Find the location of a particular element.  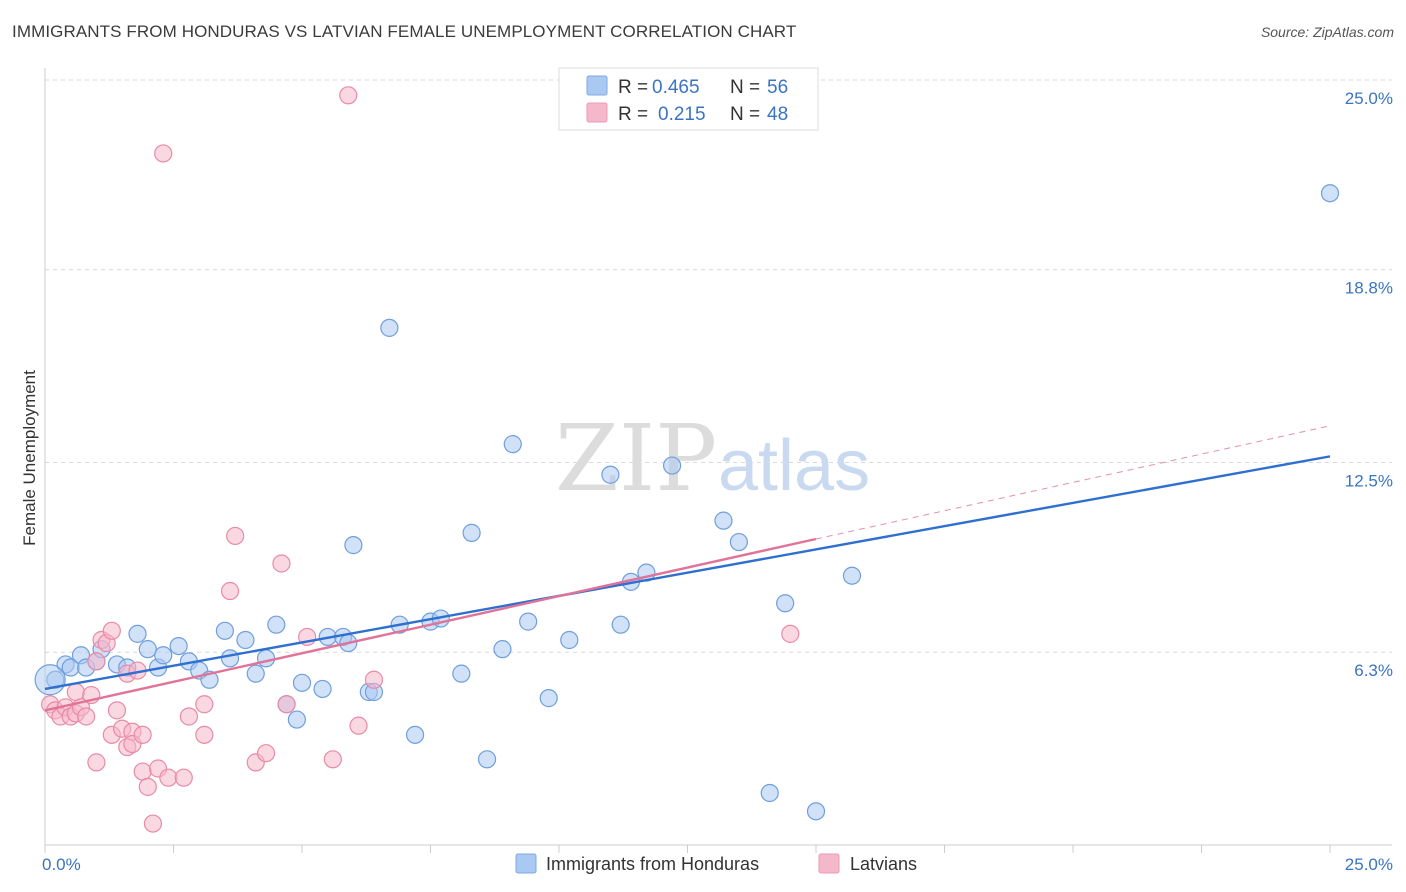

legend-n-label-2: N = is located at coordinates (745, 114).